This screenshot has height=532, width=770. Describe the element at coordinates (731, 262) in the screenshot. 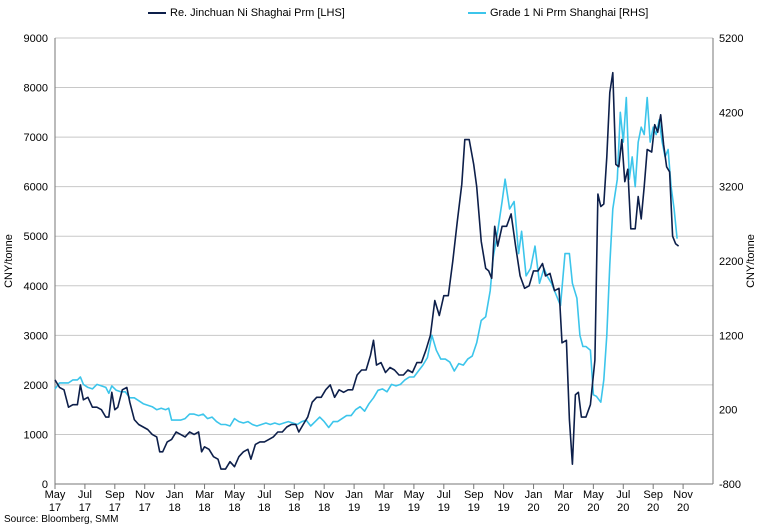

I see `y-tick-label-right: 2200` at that location.